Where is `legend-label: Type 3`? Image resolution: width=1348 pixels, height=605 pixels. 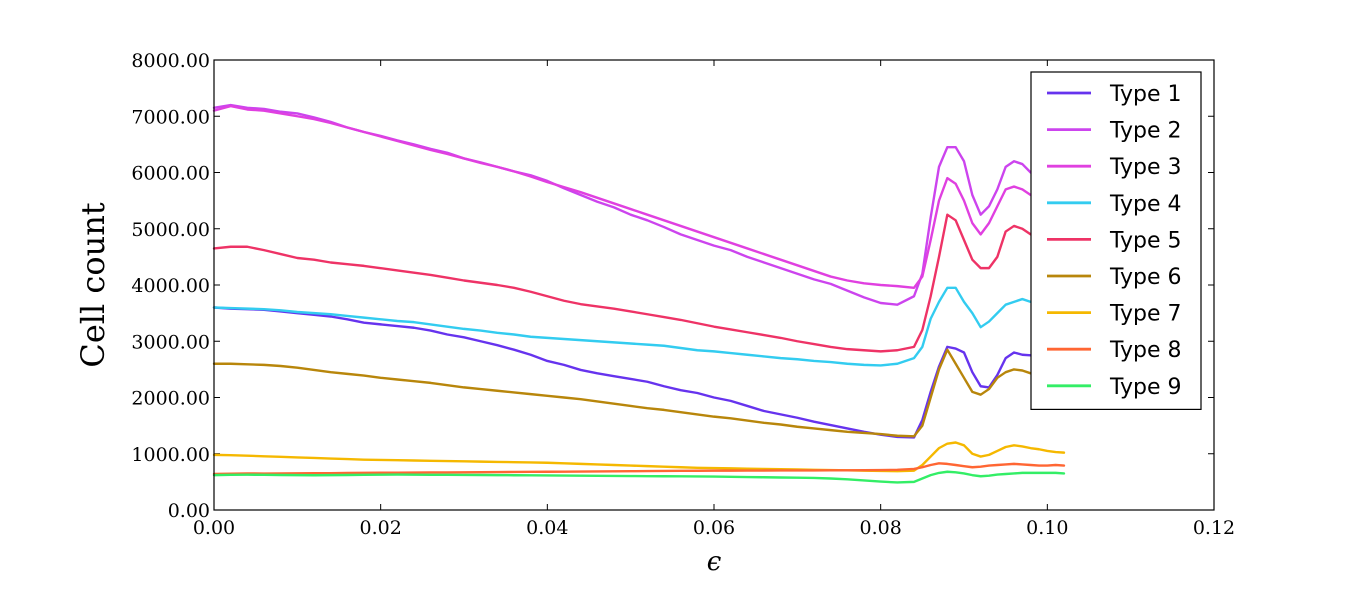 legend-label: Type 3 is located at coordinates (1145, 167).